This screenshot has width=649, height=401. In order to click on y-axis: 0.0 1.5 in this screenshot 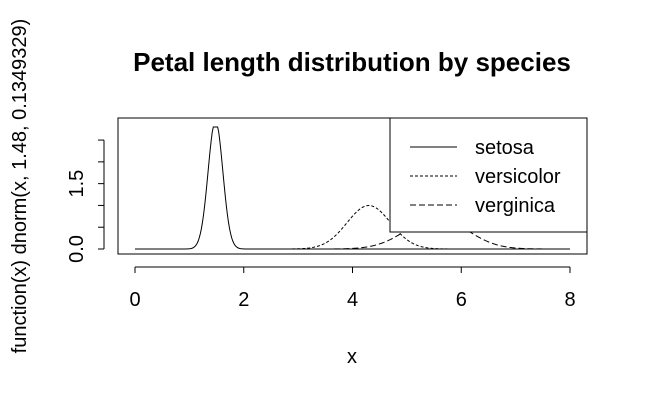, I will do `click(85, 201)`.